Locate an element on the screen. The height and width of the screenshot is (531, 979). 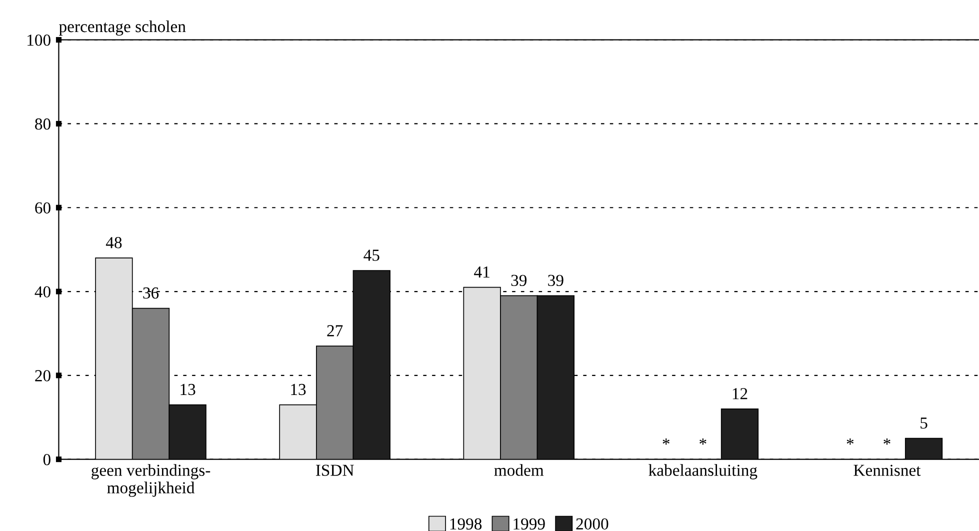
legend-label: 2000 is located at coordinates (592, 524).